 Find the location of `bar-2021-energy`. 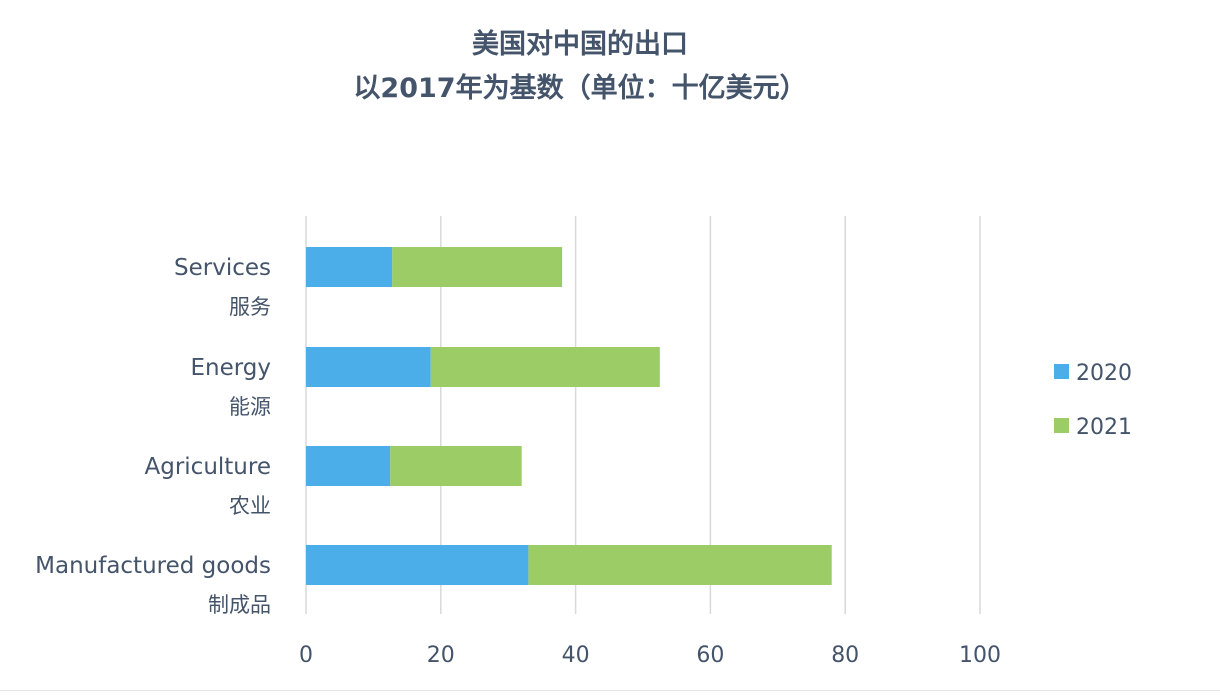

bar-2021-energy is located at coordinates (545, 367).